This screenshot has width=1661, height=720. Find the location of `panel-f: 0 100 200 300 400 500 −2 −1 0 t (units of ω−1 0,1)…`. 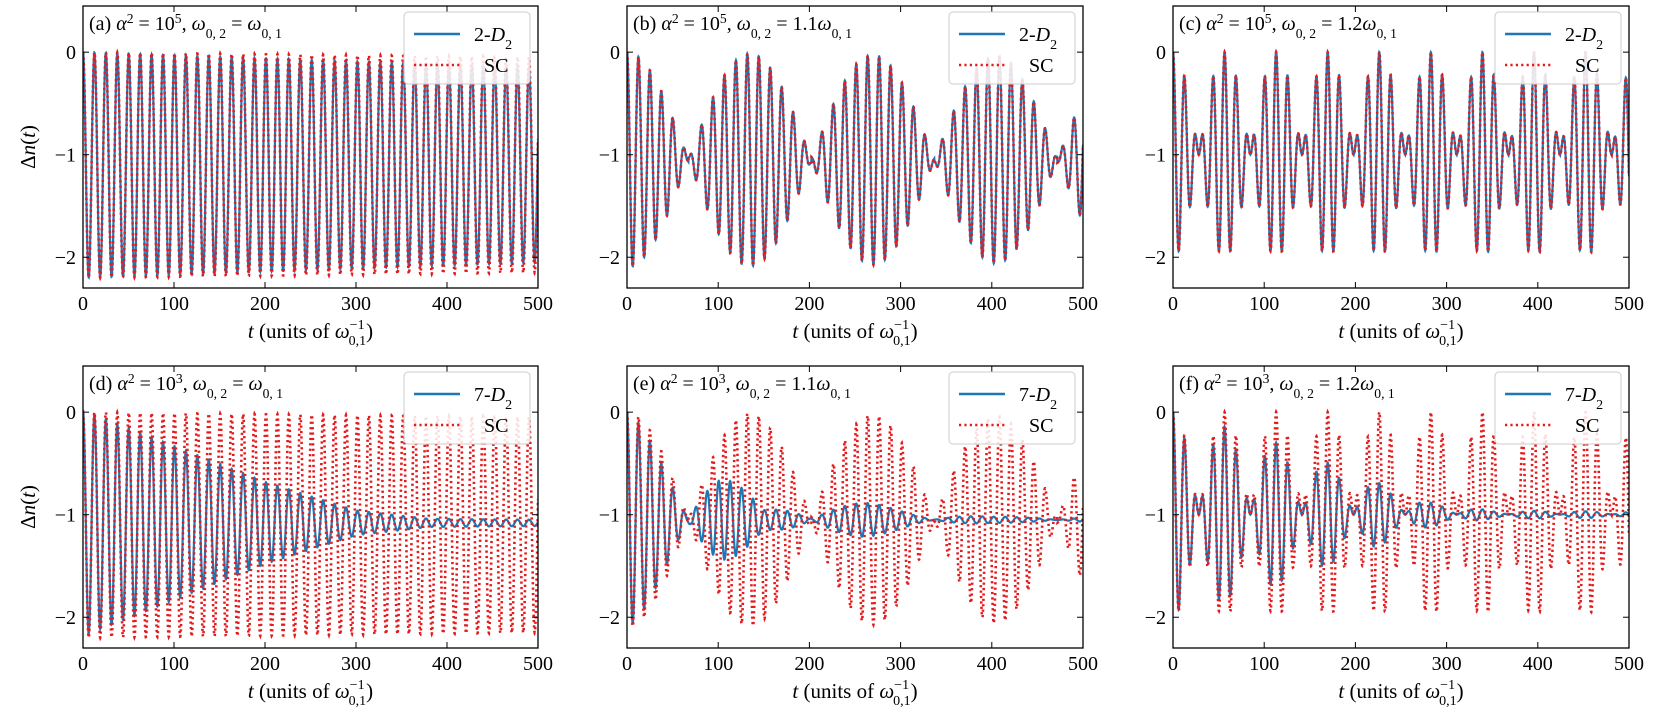

panel-f: 0 100 200 300 400 500 −2 −1 0 t (units of ω−1 0,1)… is located at coordinates (1394, 537).